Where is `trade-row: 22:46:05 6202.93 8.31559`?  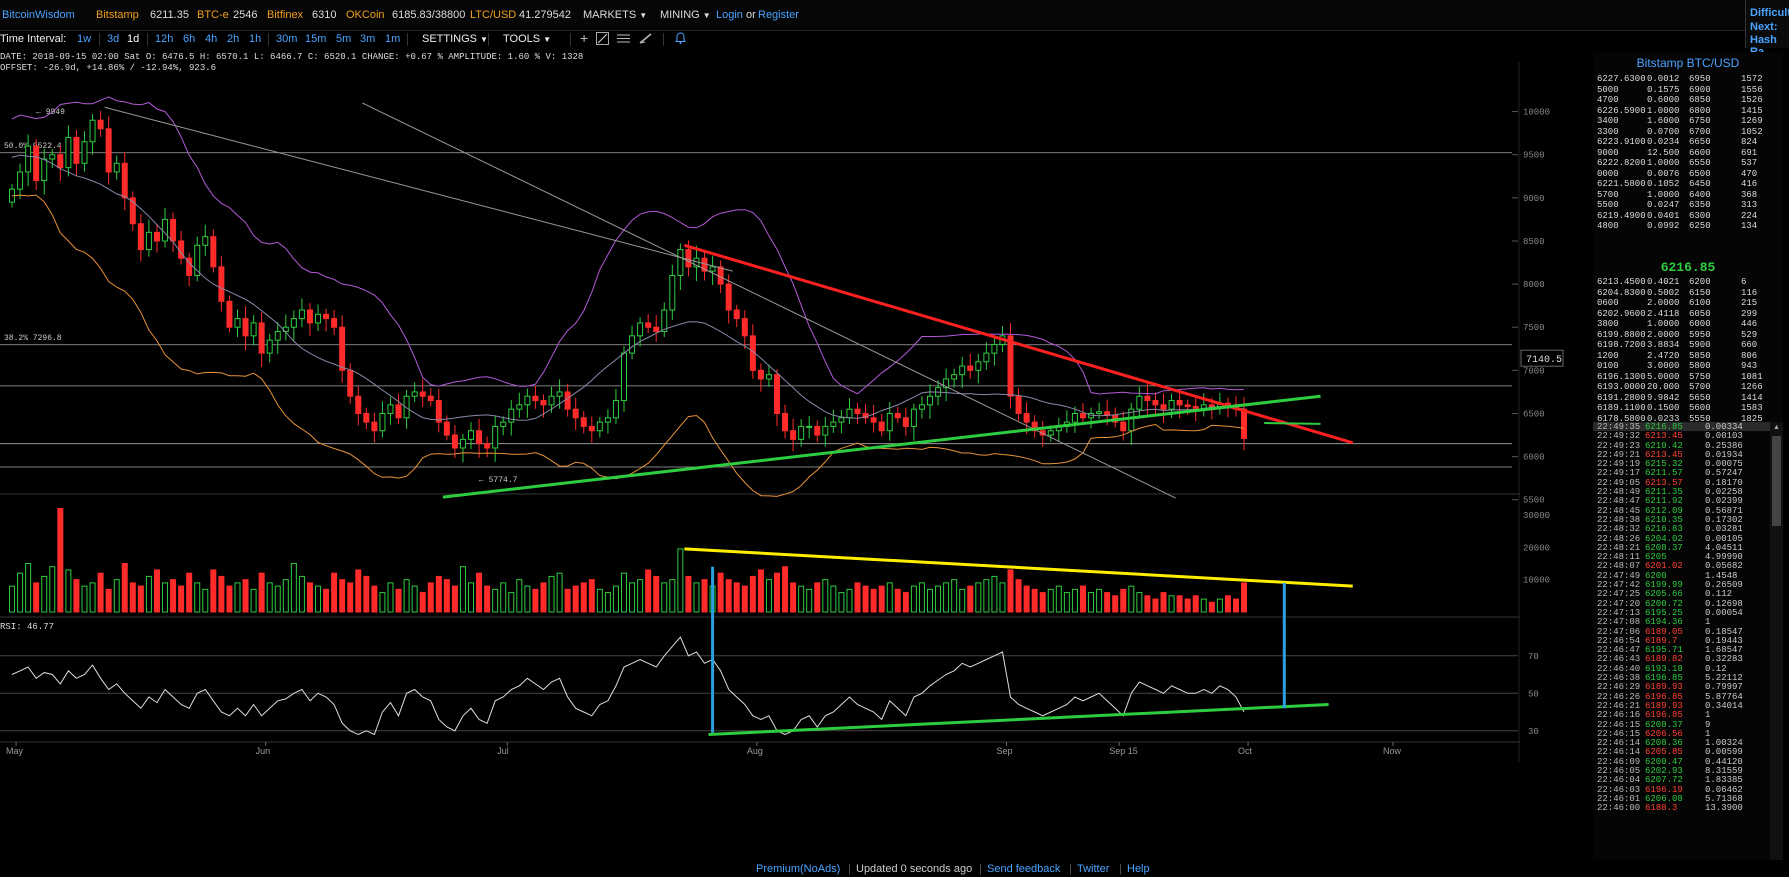 trade-row: 22:46:05 6202.93 8.31559 is located at coordinates (1683, 771).